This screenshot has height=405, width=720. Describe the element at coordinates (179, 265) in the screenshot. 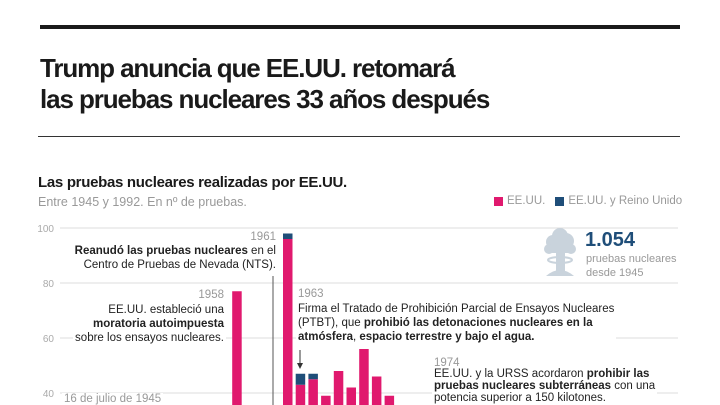

I see `annotation-text: Centro de Pruebas de Nevada (NTS).` at that location.